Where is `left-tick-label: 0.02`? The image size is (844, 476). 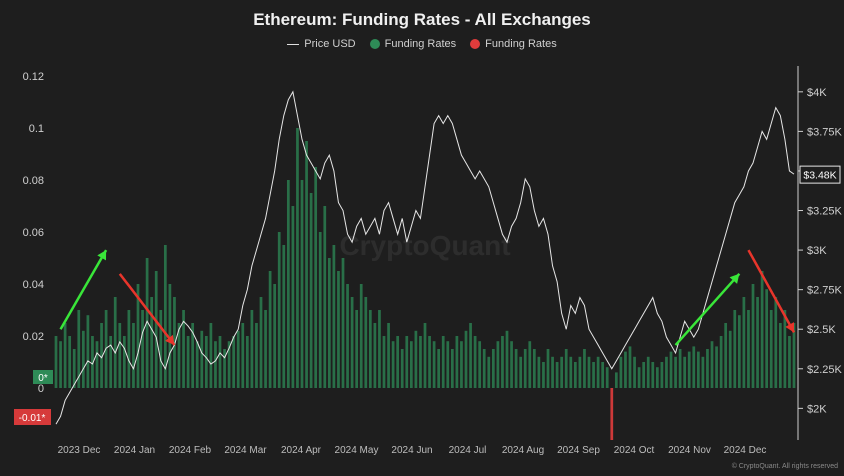 left-tick-label: 0.02 is located at coordinates (33, 337).